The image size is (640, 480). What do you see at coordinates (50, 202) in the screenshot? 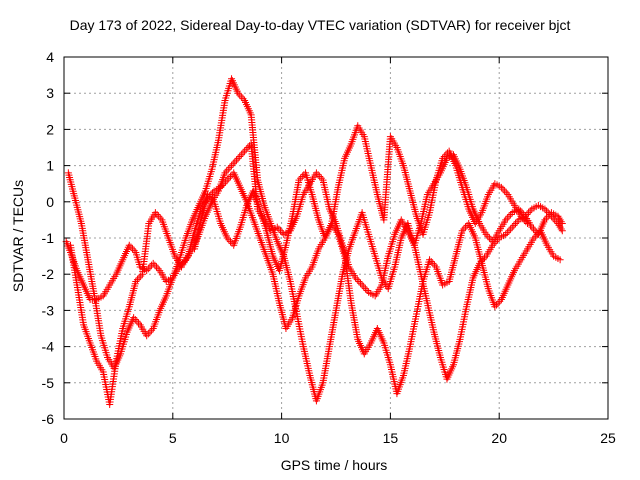
I see `y-tick-label: 0` at bounding box center [50, 202].